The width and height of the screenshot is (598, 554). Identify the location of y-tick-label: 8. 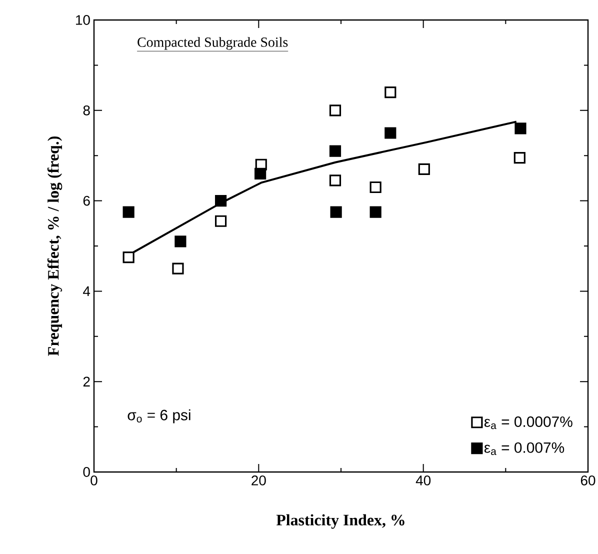
(86, 110).